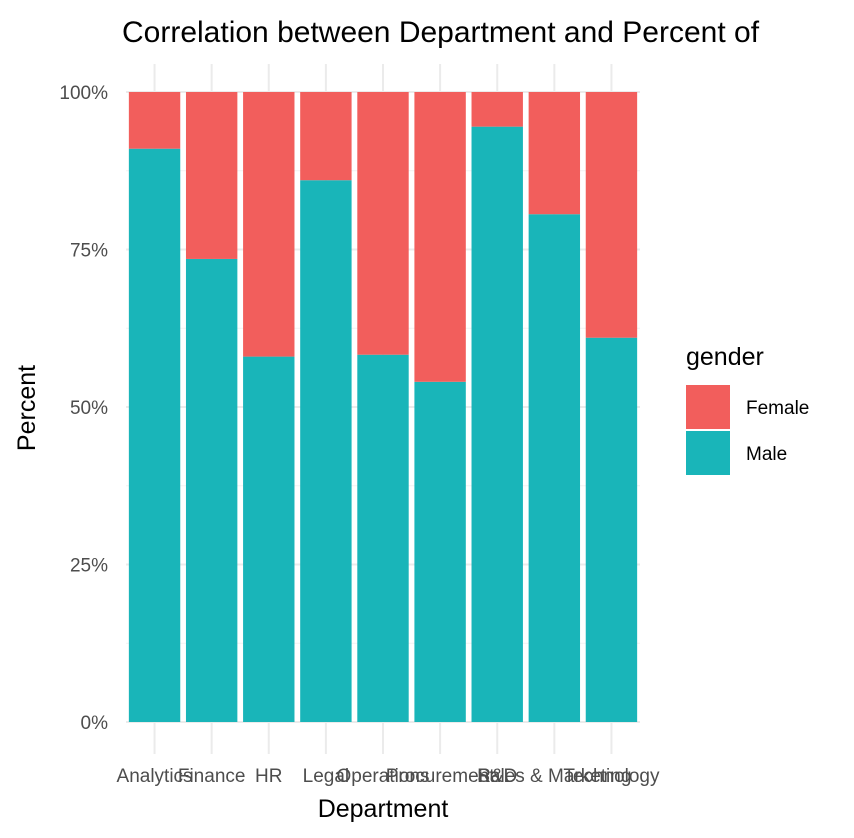 This screenshot has width=854, height=838. Describe the element at coordinates (554, 153) in the screenshot. I see `bar-female-sales-marketing` at that location.